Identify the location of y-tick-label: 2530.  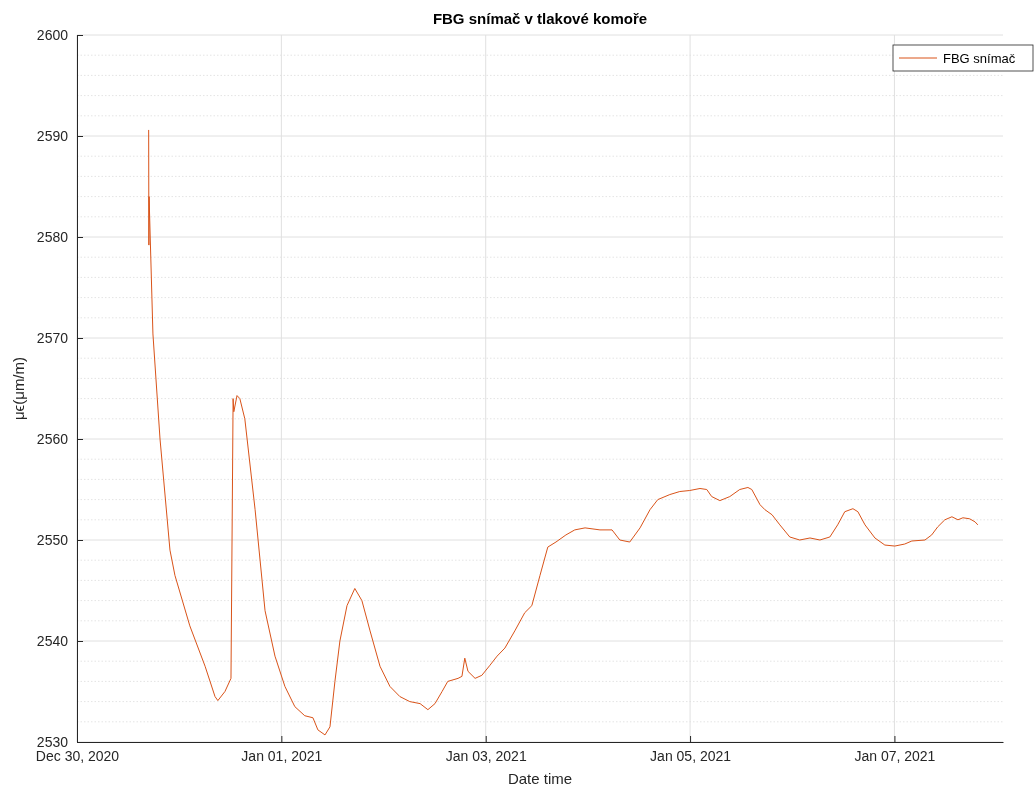
(52, 741).